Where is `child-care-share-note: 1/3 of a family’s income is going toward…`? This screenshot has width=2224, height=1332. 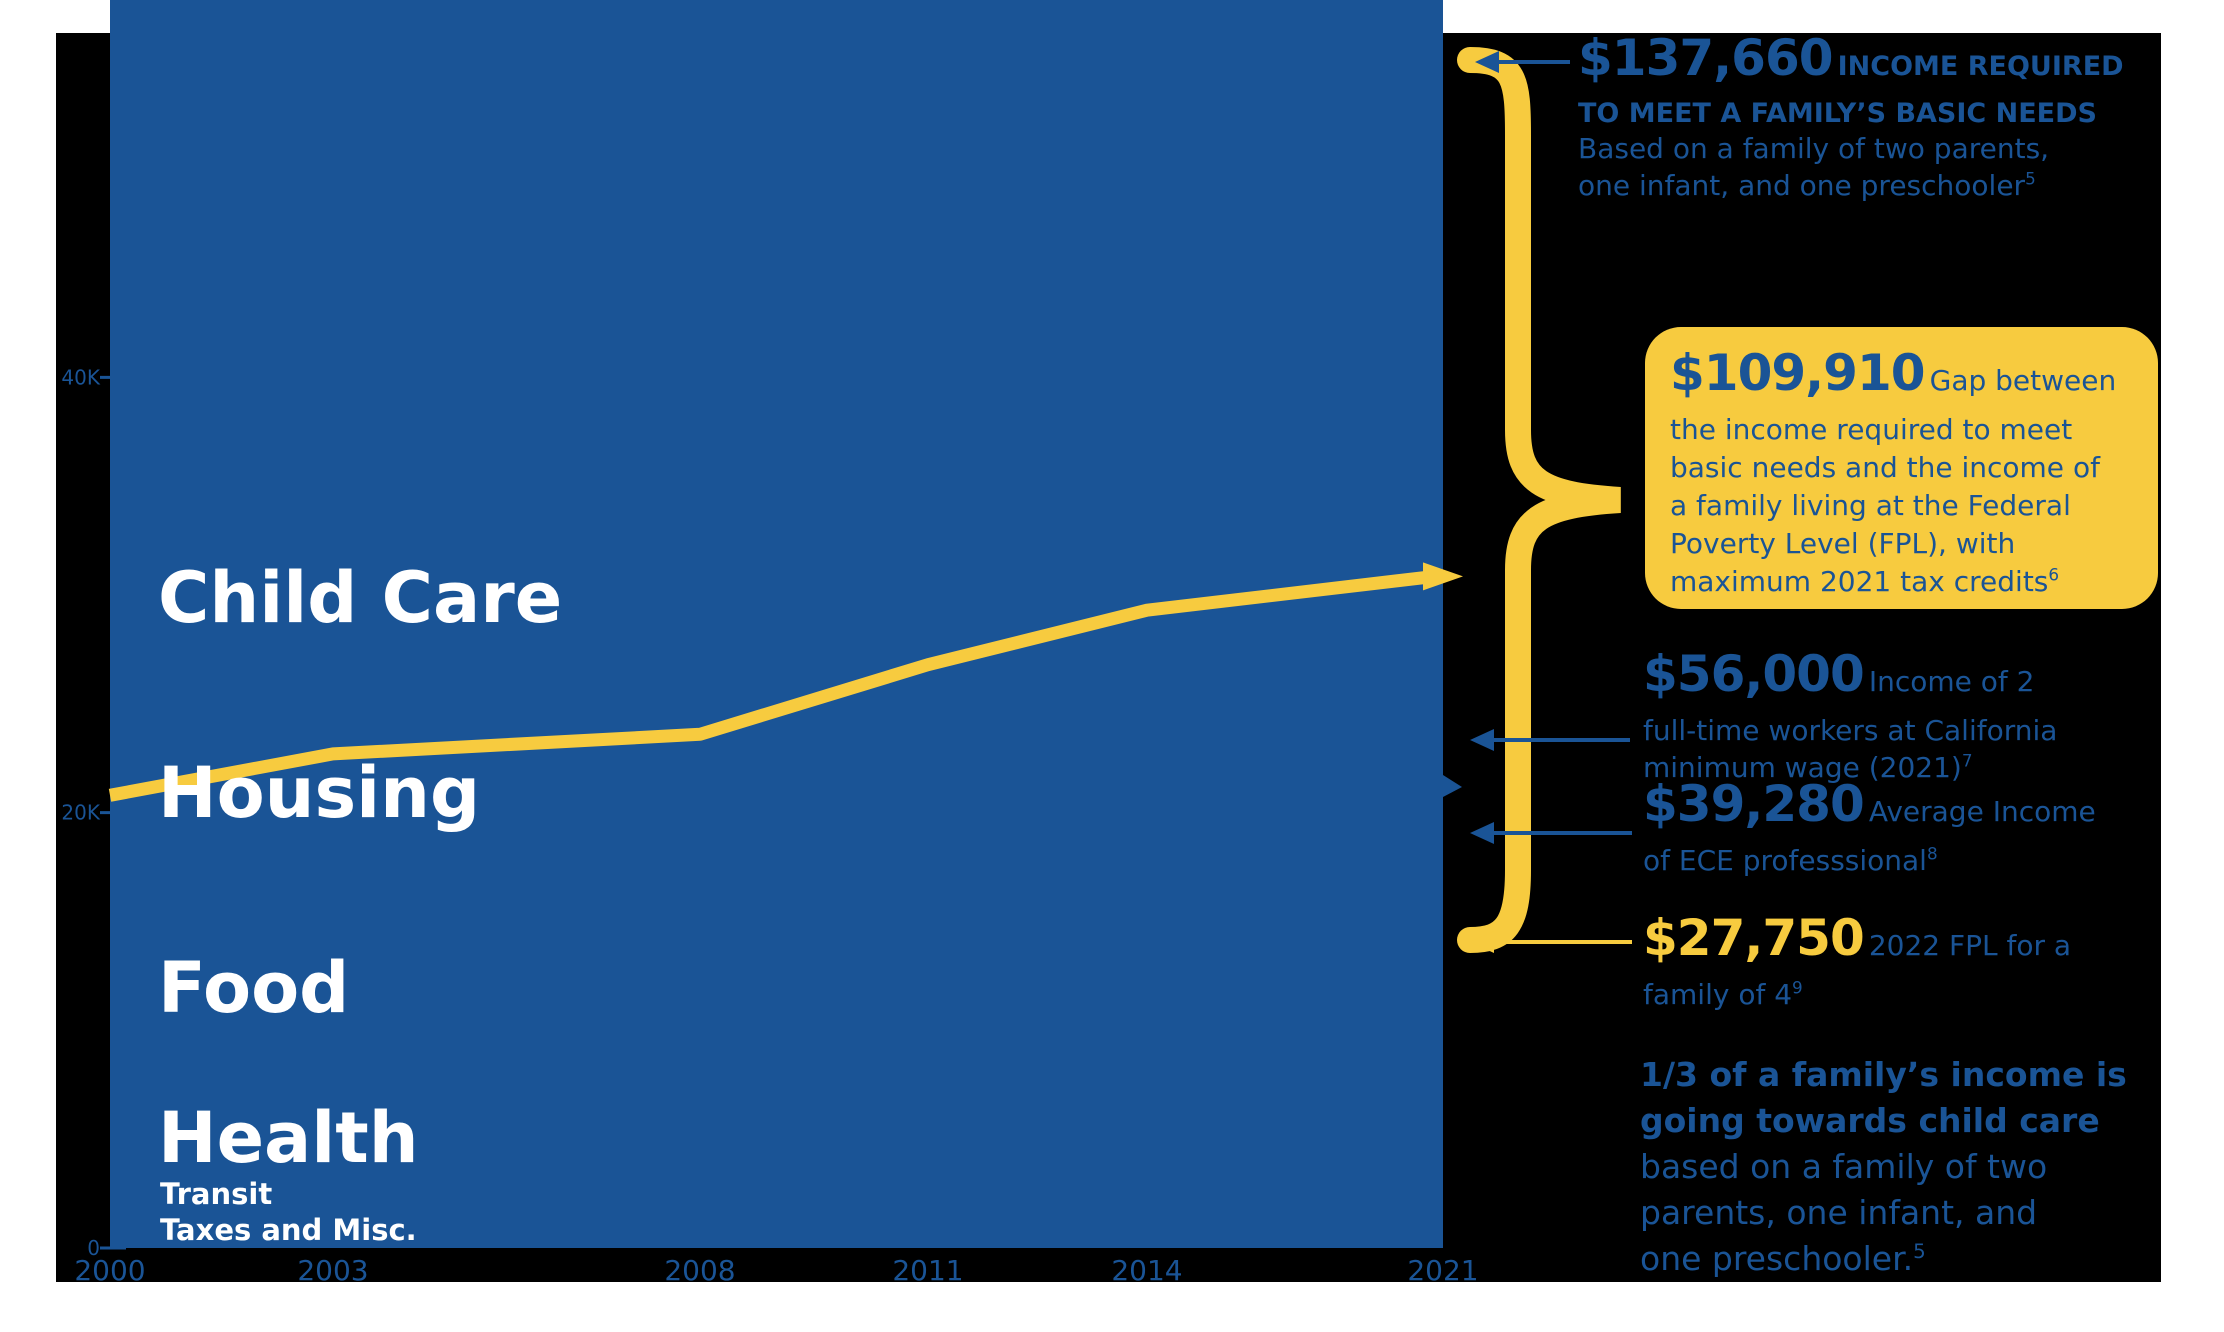 child-care-share-note: 1/3 of a family’s income is going toward… is located at coordinates (1900, 1167).